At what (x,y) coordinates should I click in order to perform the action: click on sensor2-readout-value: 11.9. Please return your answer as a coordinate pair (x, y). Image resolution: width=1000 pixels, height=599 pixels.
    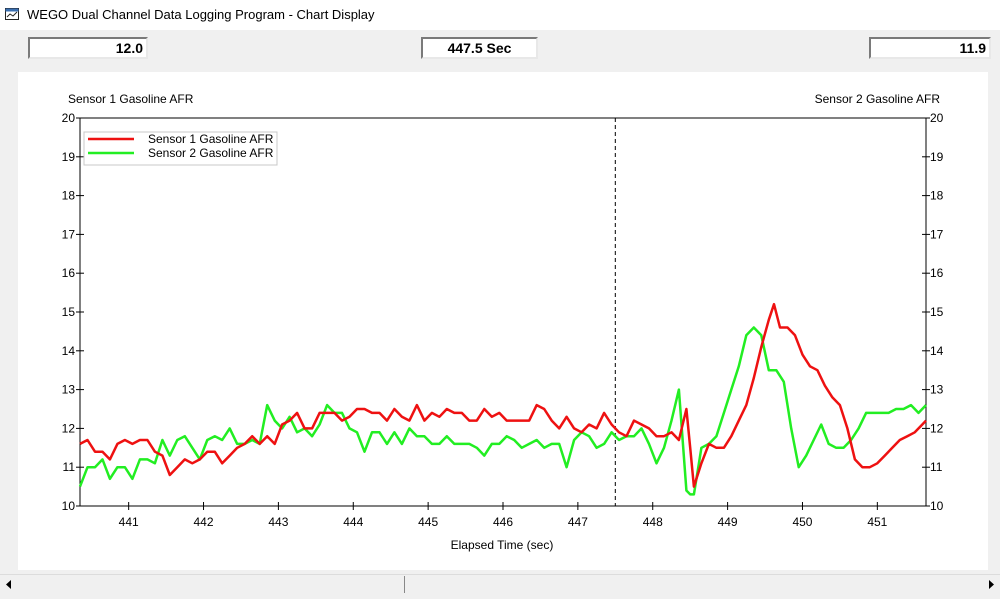
    Looking at the image, I should click on (972, 48).